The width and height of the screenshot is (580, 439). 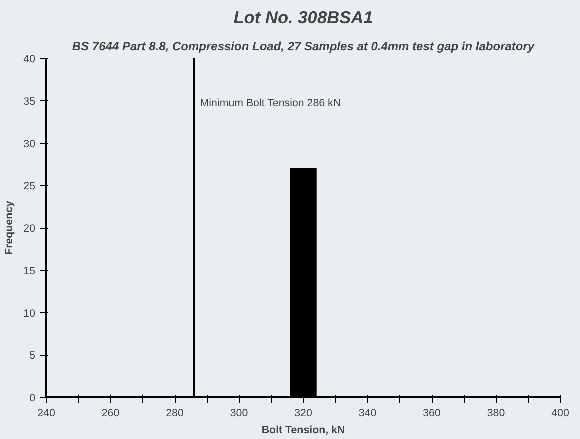 I want to click on chart-title: Lot No. 308BSA1, so click(x=304, y=18).